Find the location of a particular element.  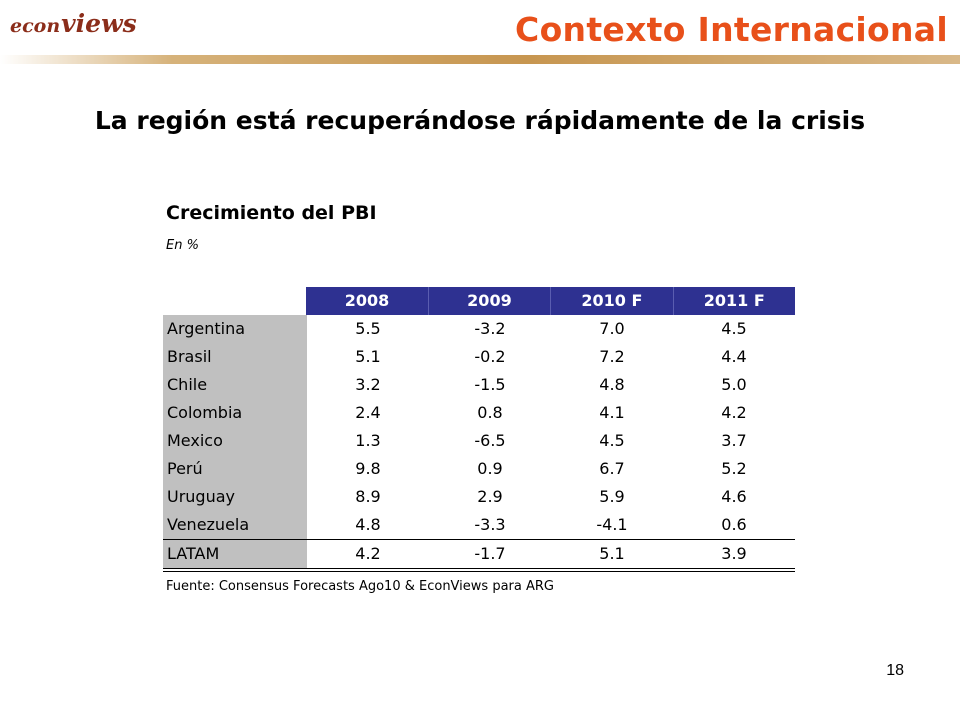

value-cell: 5.2 is located at coordinates (734, 468).